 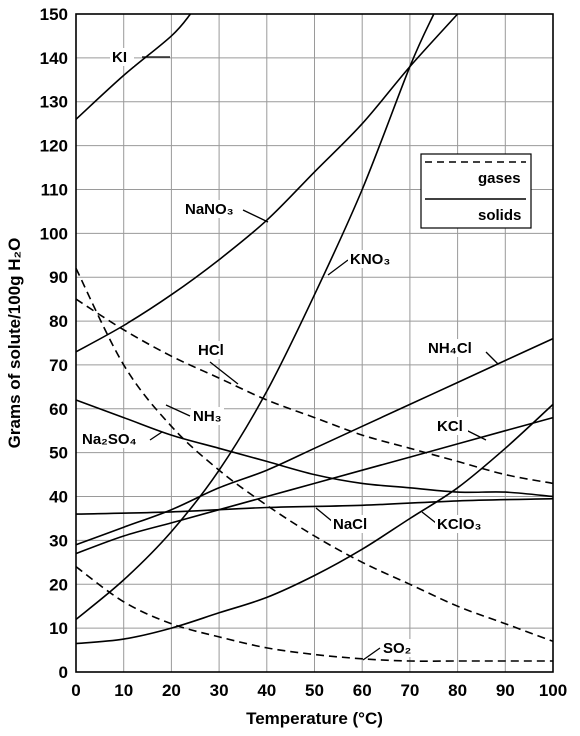 I want to click on label-leader-nh, so click(x=178, y=410).